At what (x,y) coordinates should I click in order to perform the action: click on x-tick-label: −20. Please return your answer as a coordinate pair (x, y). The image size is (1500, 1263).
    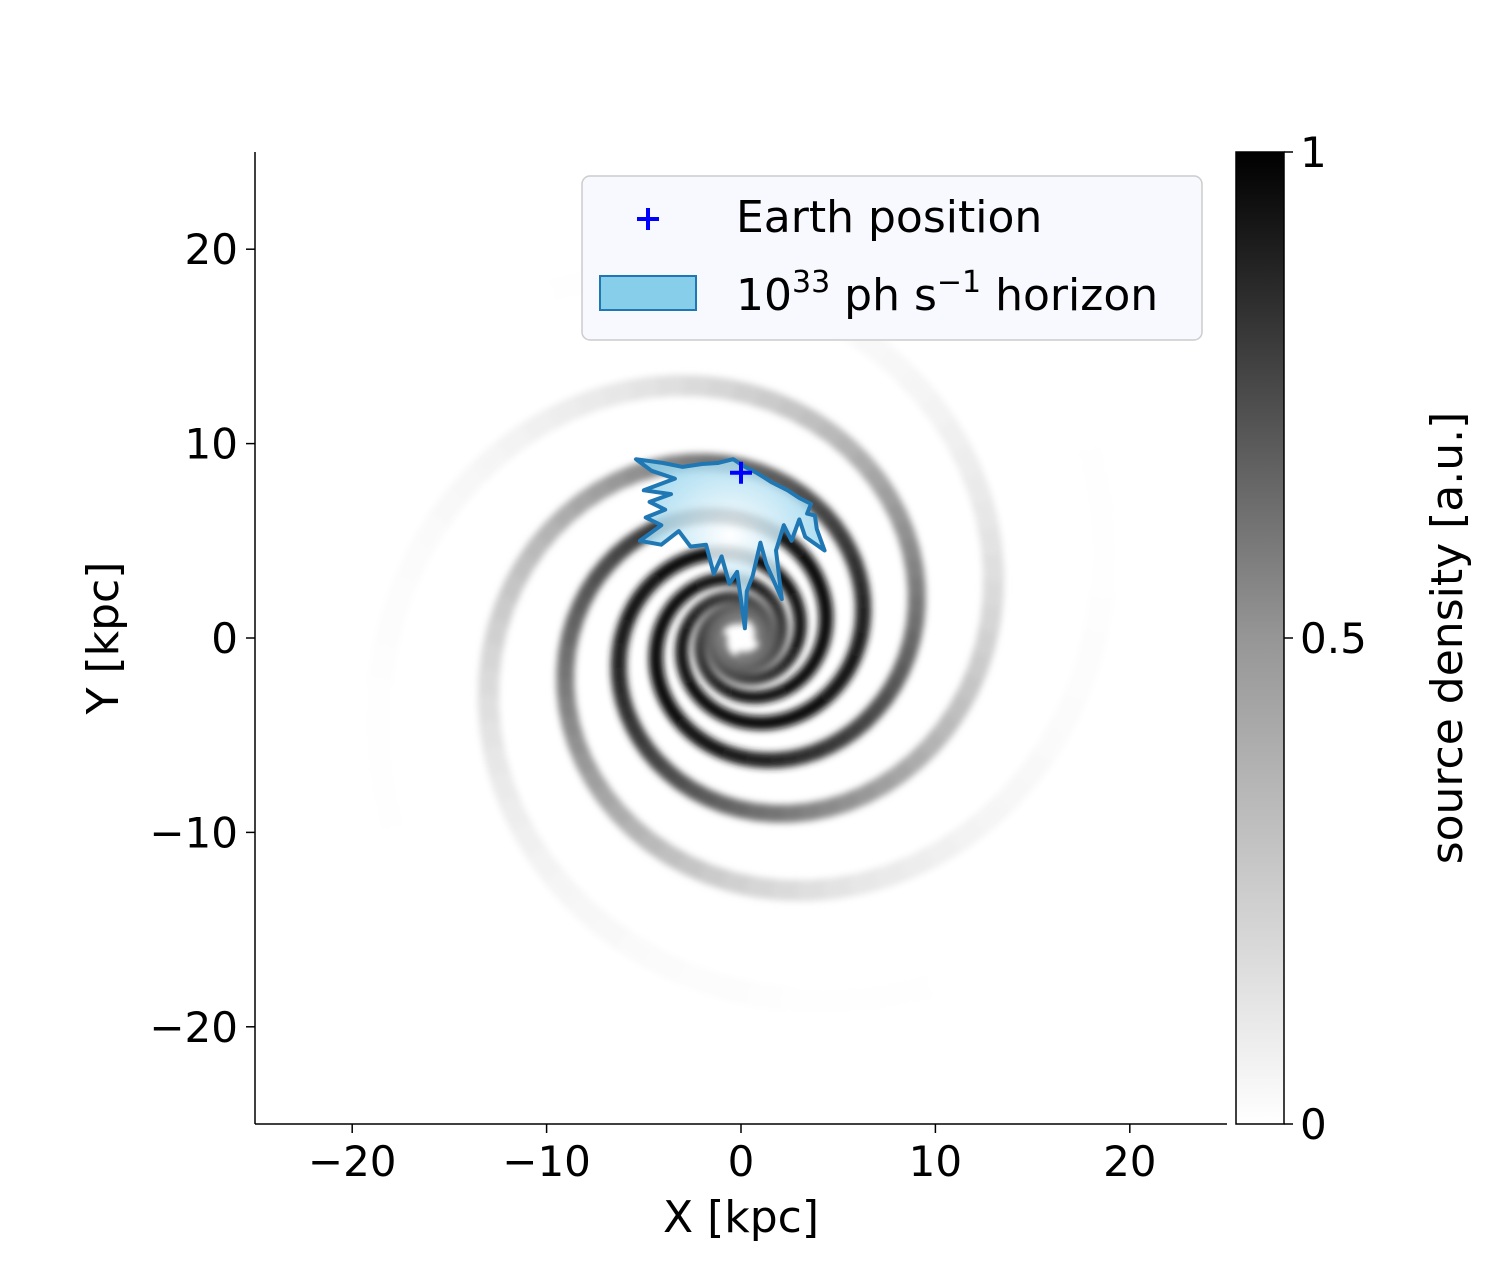
    Looking at the image, I should click on (352, 1161).